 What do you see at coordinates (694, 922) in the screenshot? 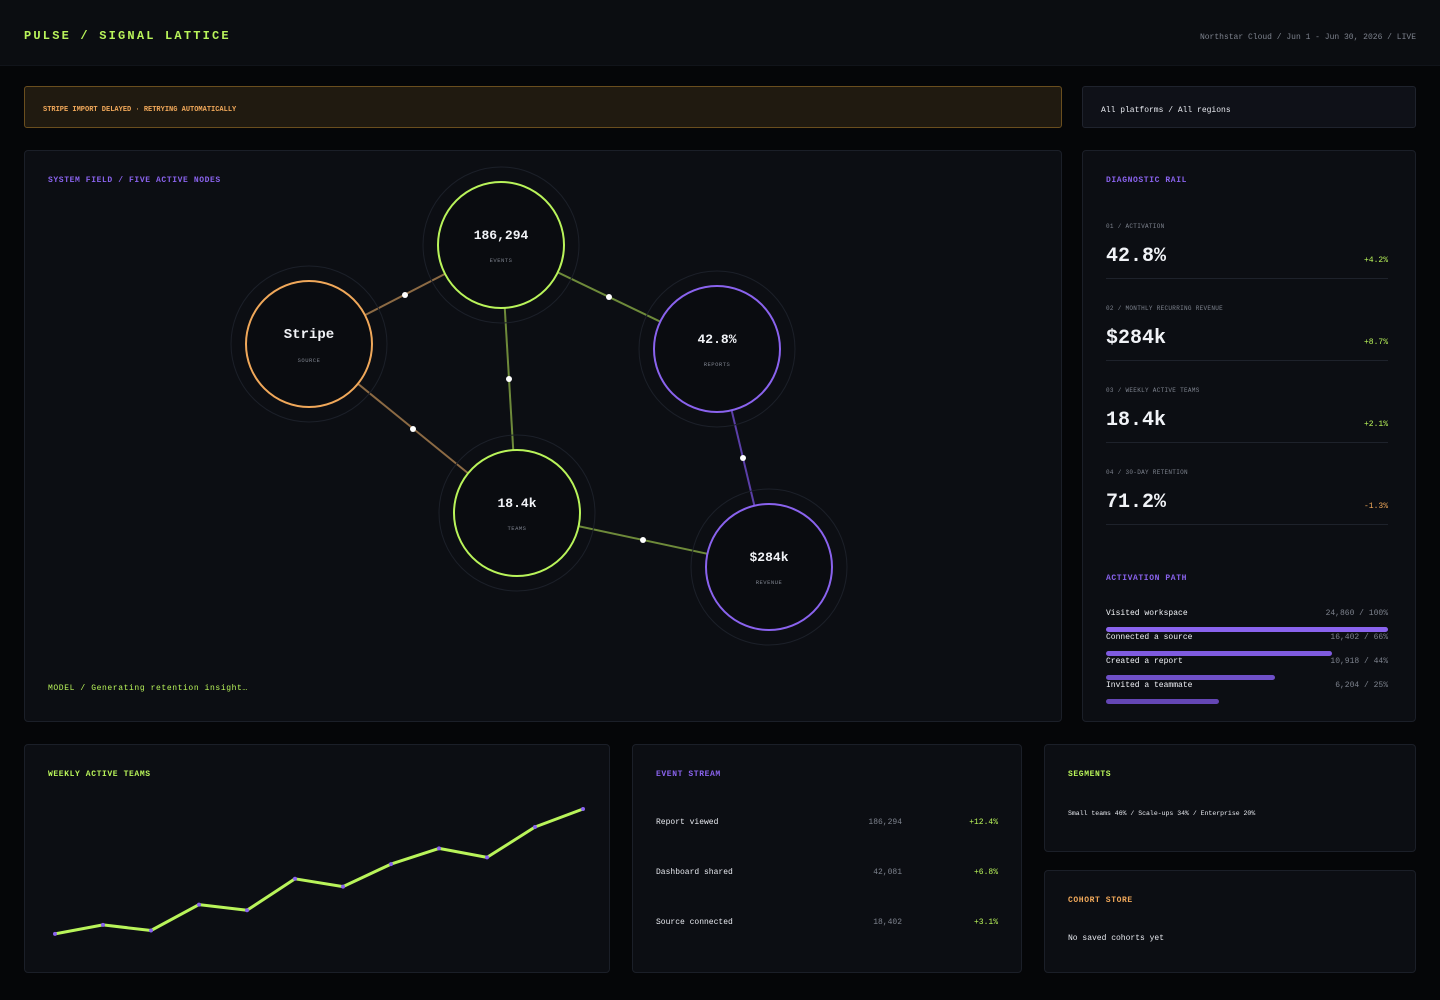
I see `event-name: Source connected` at bounding box center [694, 922].